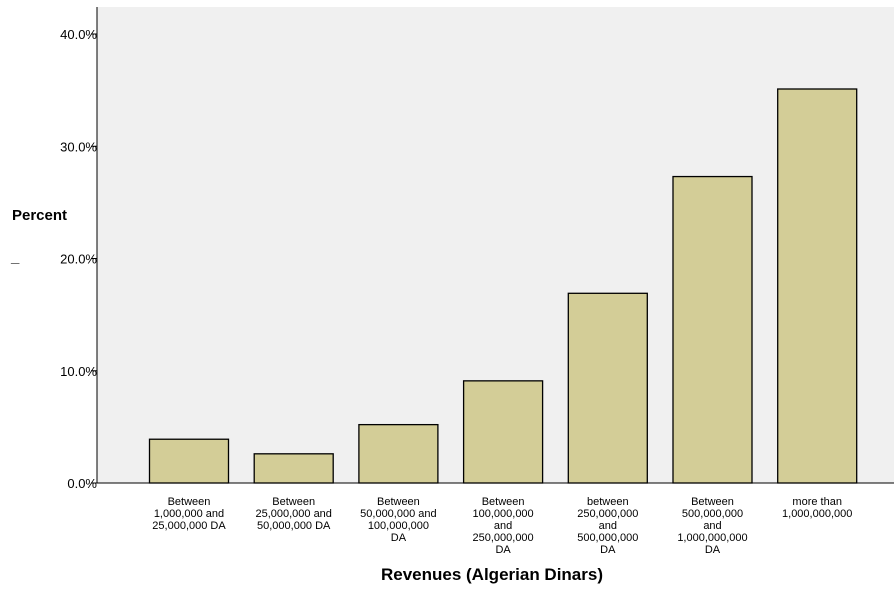 Image resolution: width=894 pixels, height=590 pixels. I want to click on x-tick-label: between 250,000,000 and 500,000,000 DA, so click(607, 526).